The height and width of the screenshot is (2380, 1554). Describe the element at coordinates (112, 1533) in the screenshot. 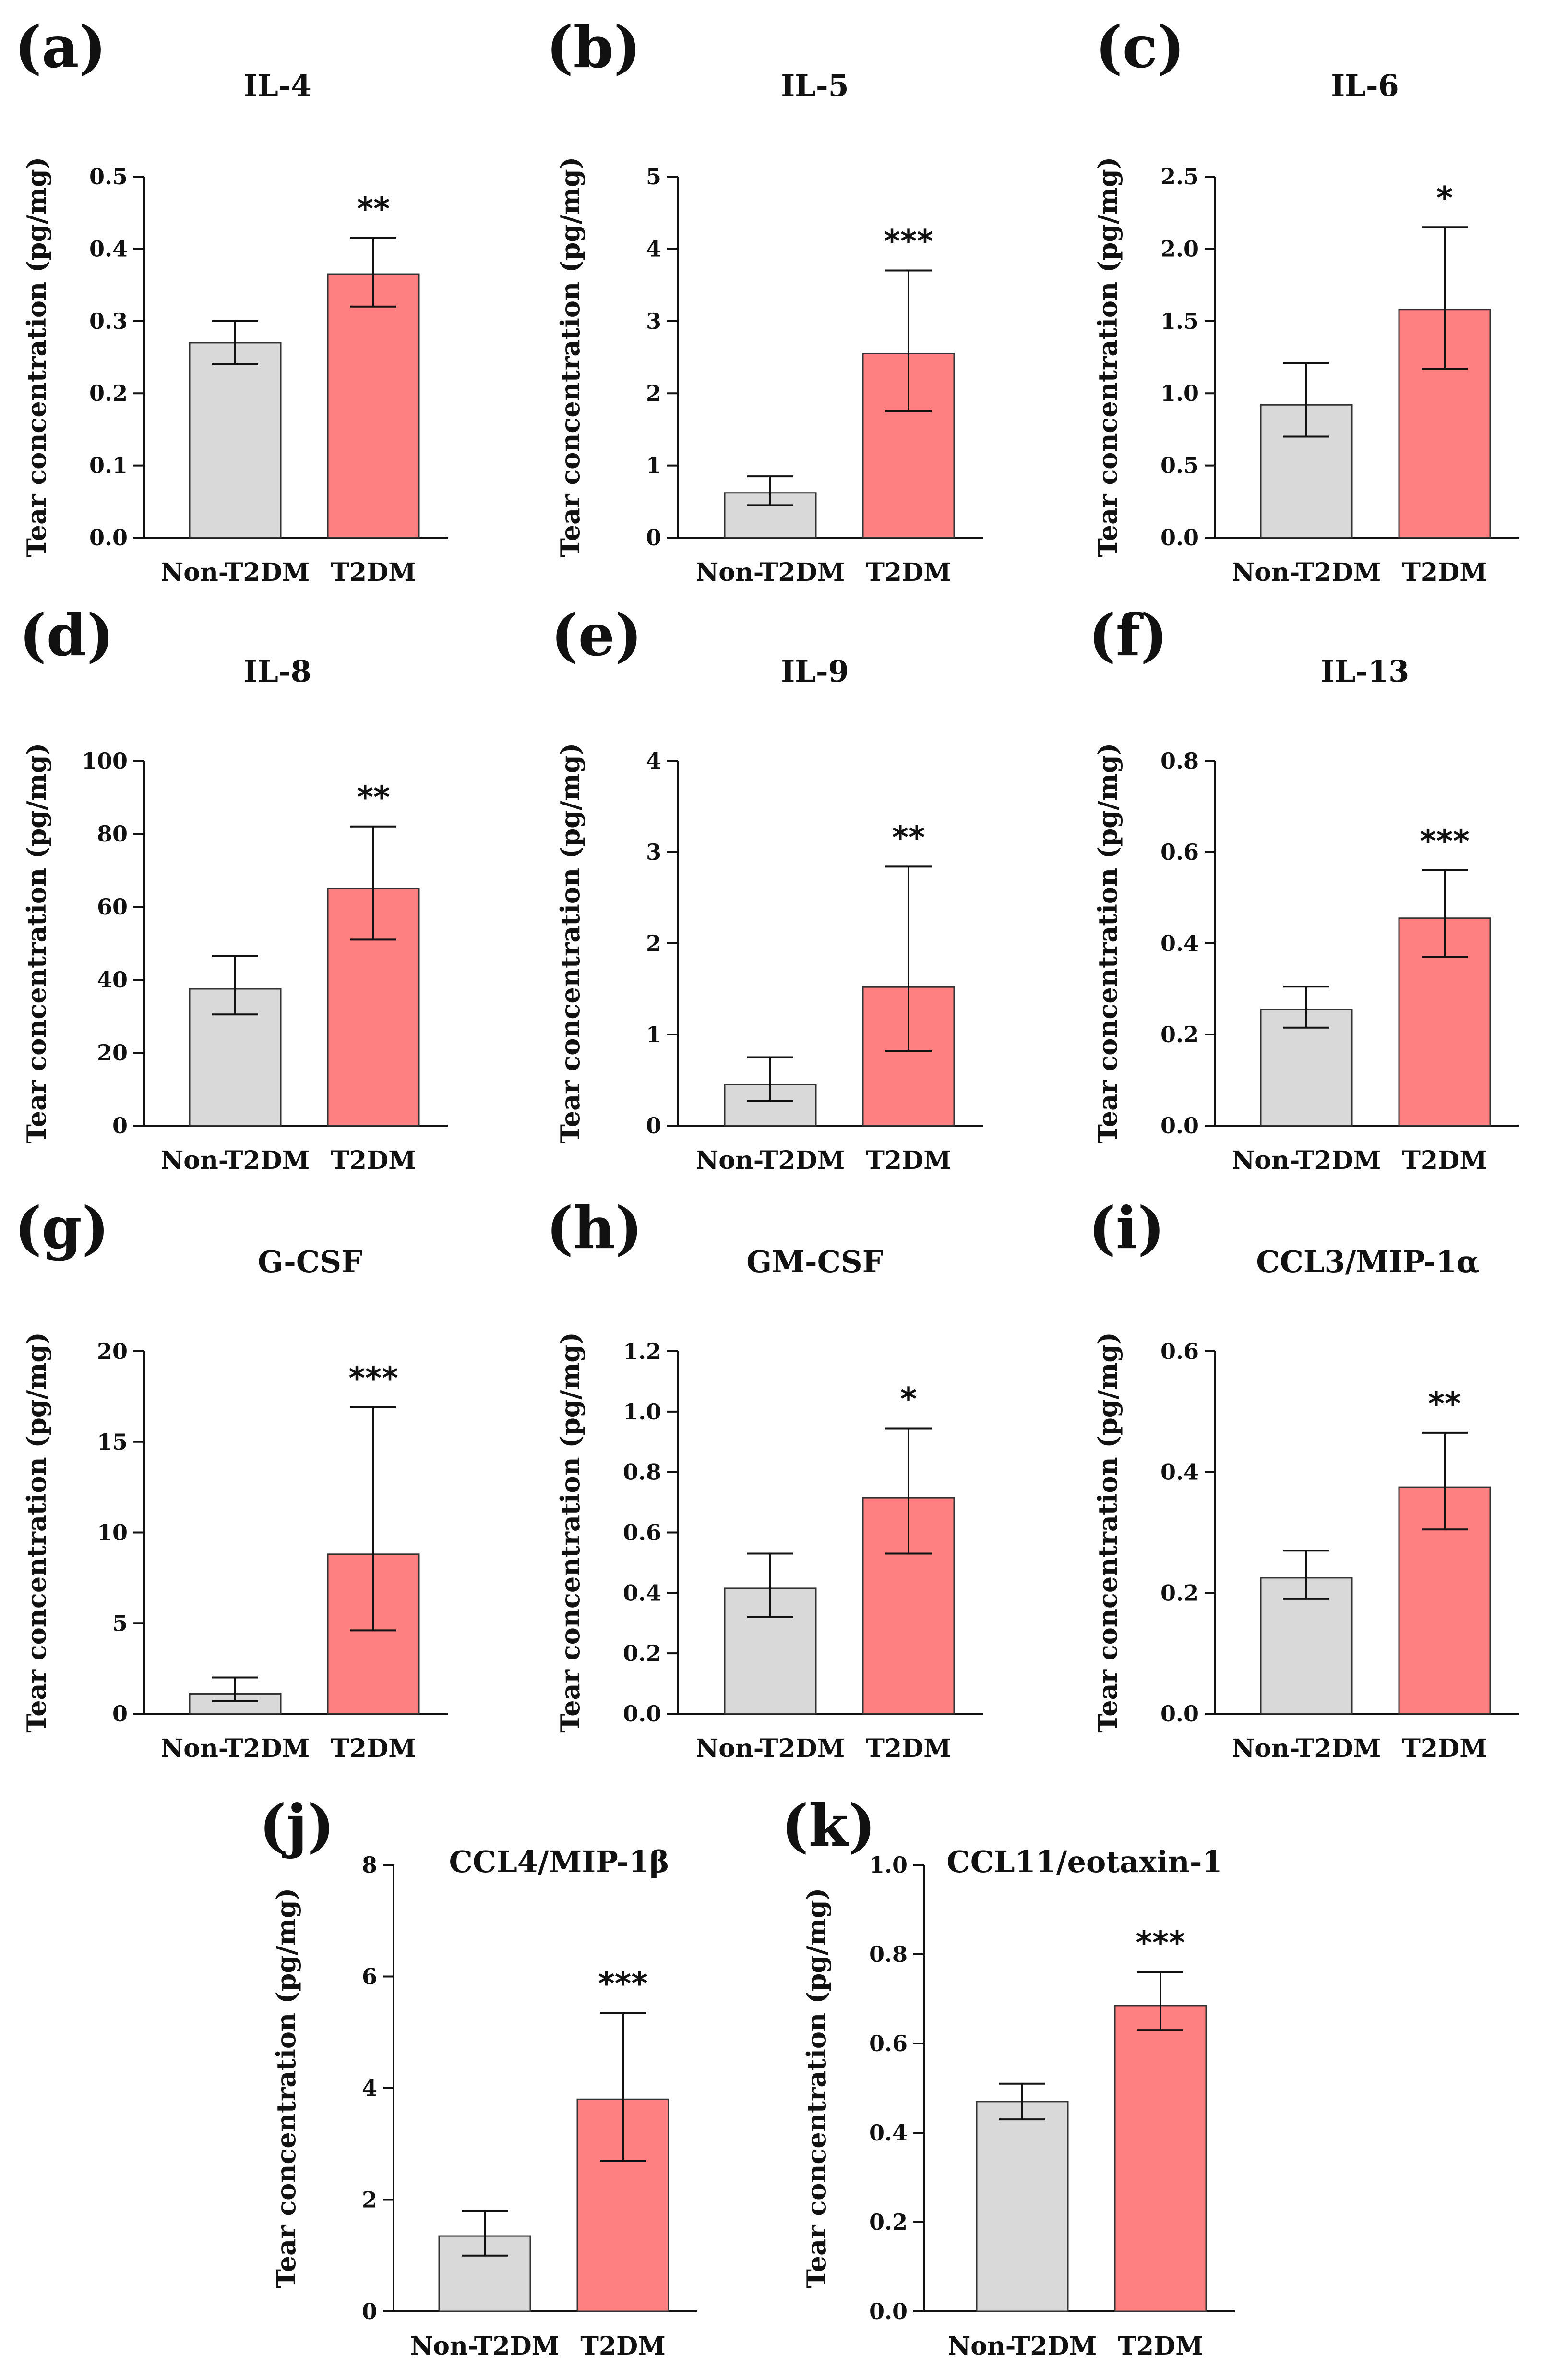

I see `y-tick-label: 10` at that location.